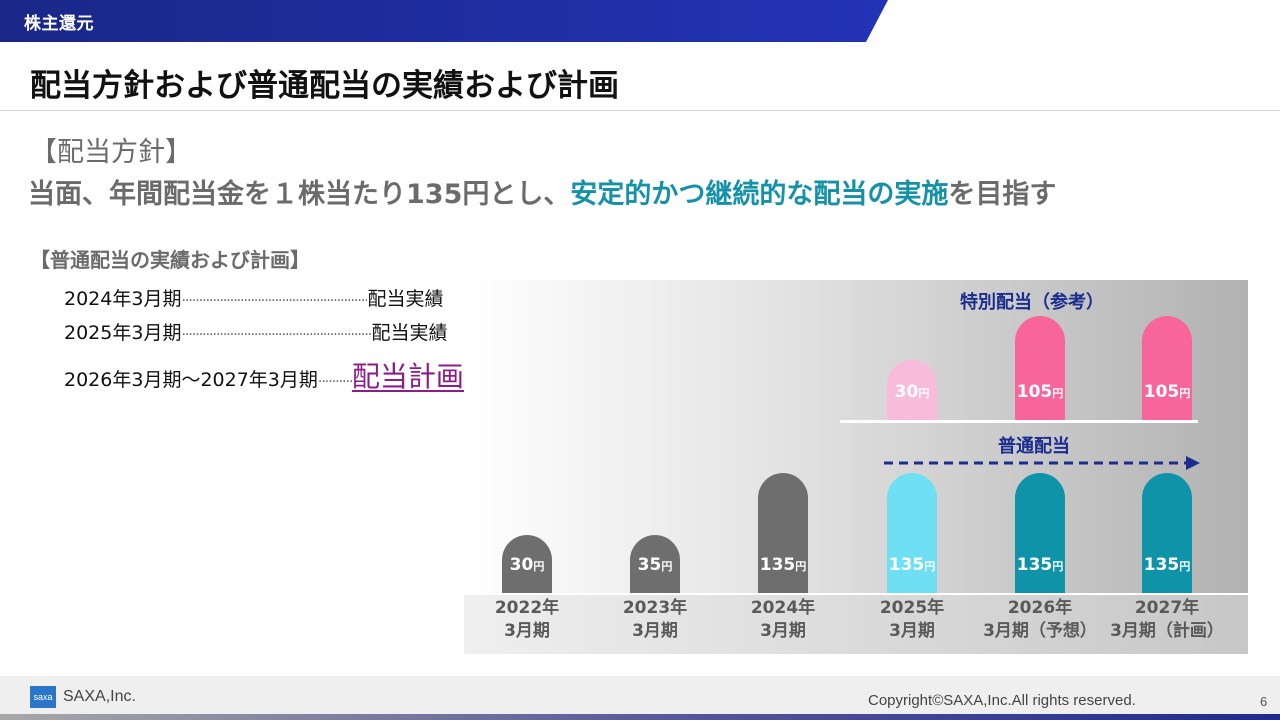 The width and height of the screenshot is (1280, 720). I want to click on footer-stripe, so click(640, 717).